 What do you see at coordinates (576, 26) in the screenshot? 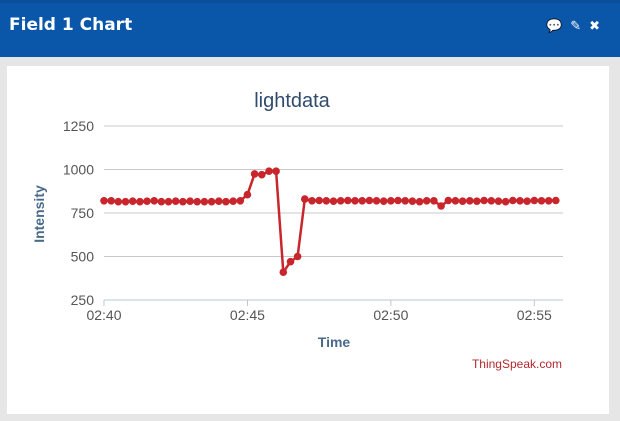
I see `edit-icon: ✎` at bounding box center [576, 26].